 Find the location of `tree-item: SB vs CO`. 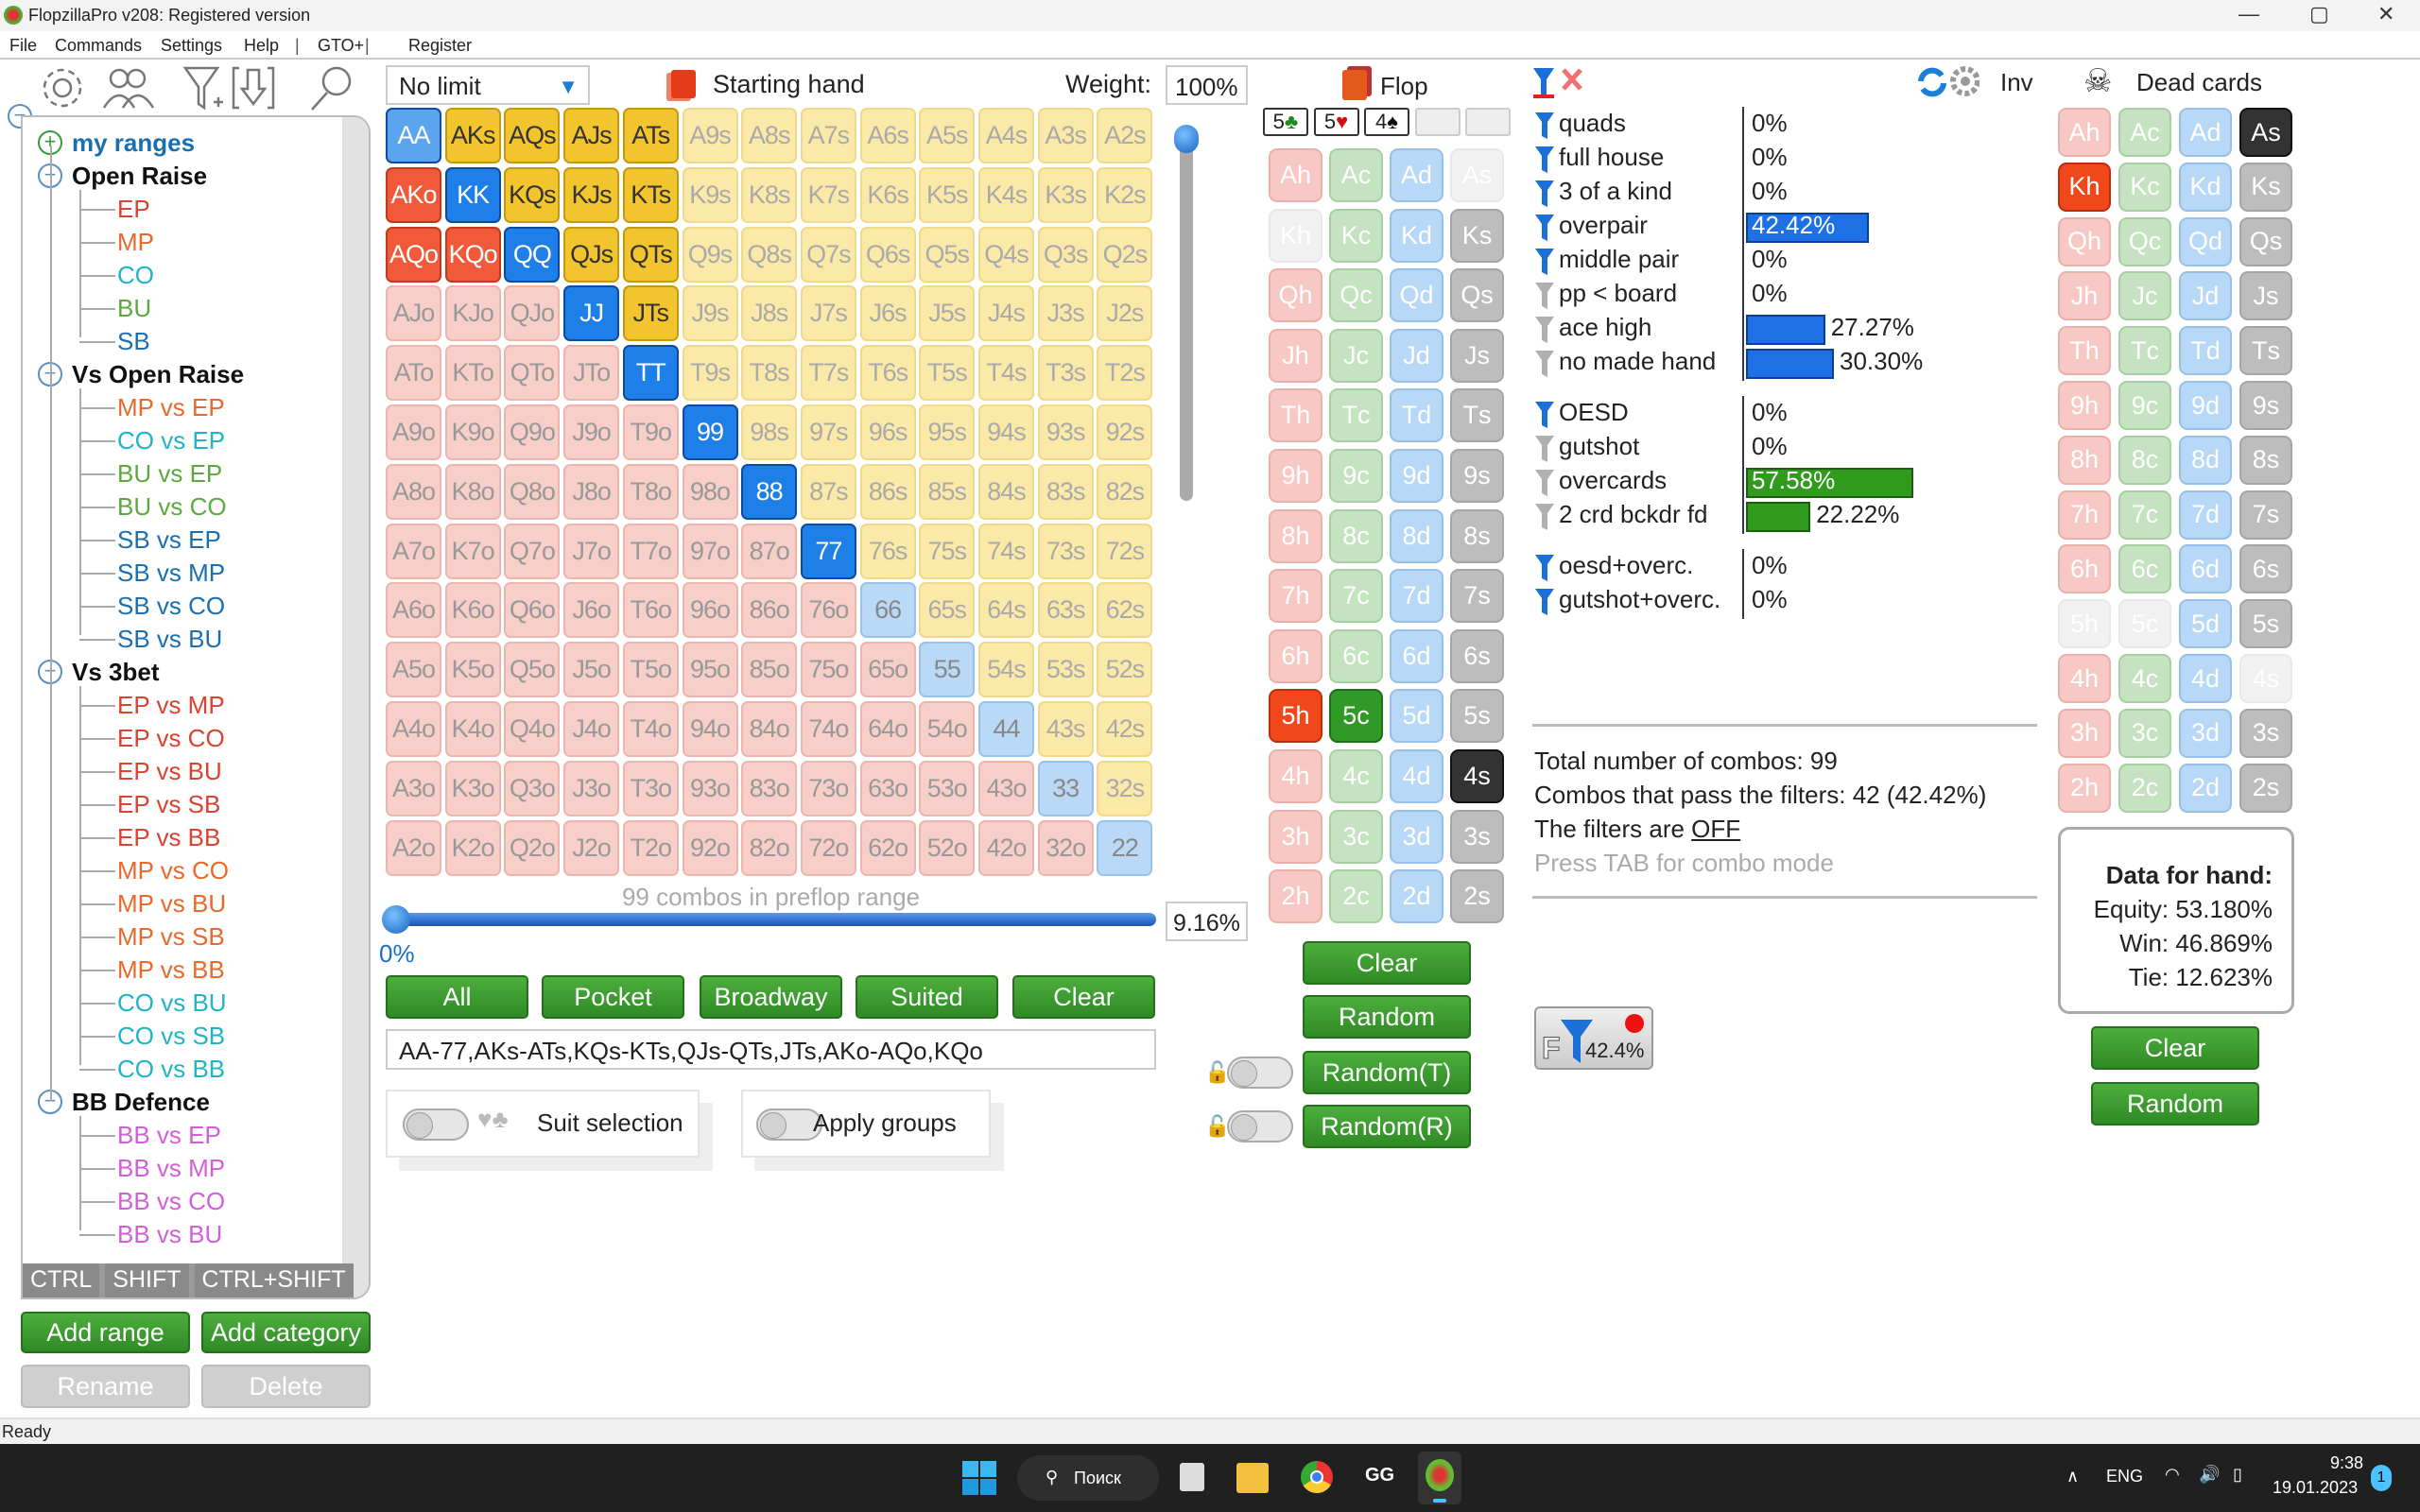

tree-item: SB vs CO is located at coordinates (171, 606).